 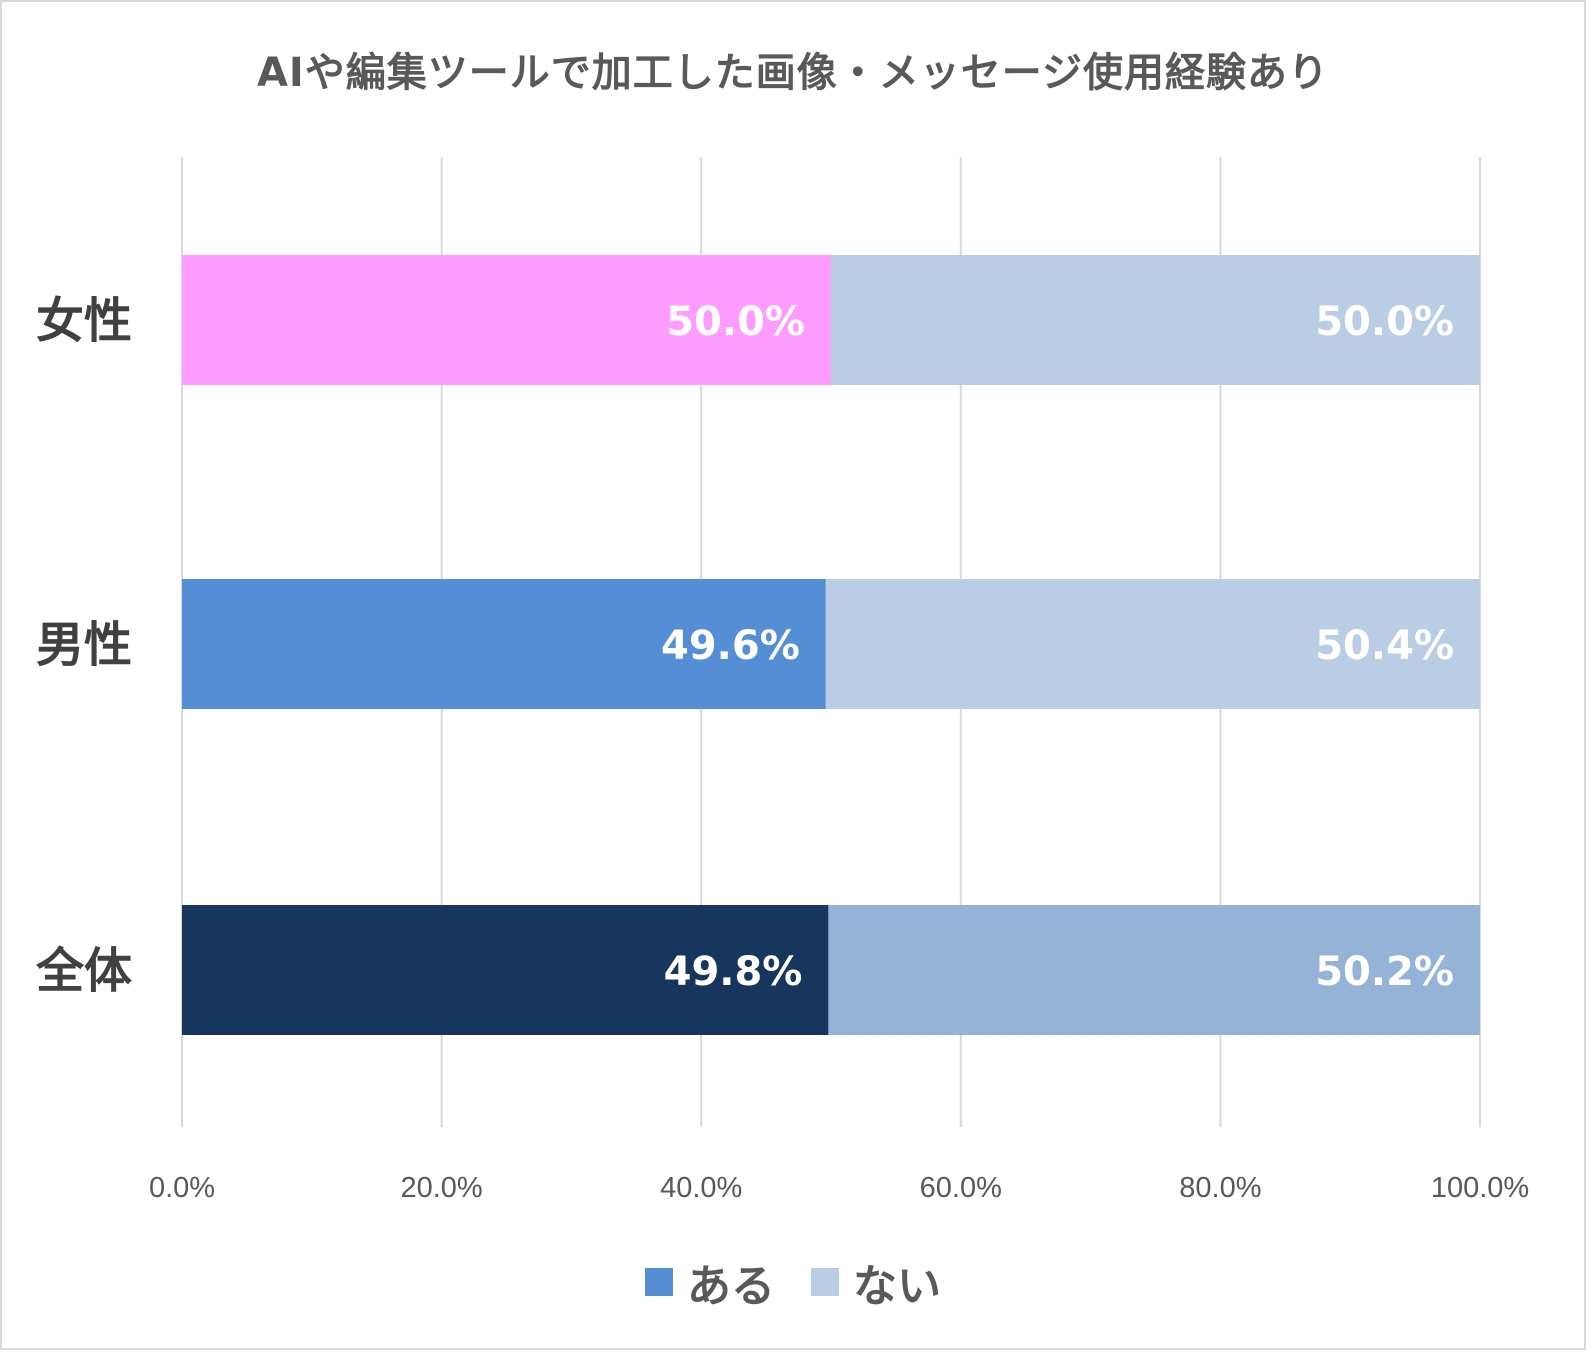 What do you see at coordinates (84, 645) in the screenshot?
I see `category-label-1: 男性` at bounding box center [84, 645].